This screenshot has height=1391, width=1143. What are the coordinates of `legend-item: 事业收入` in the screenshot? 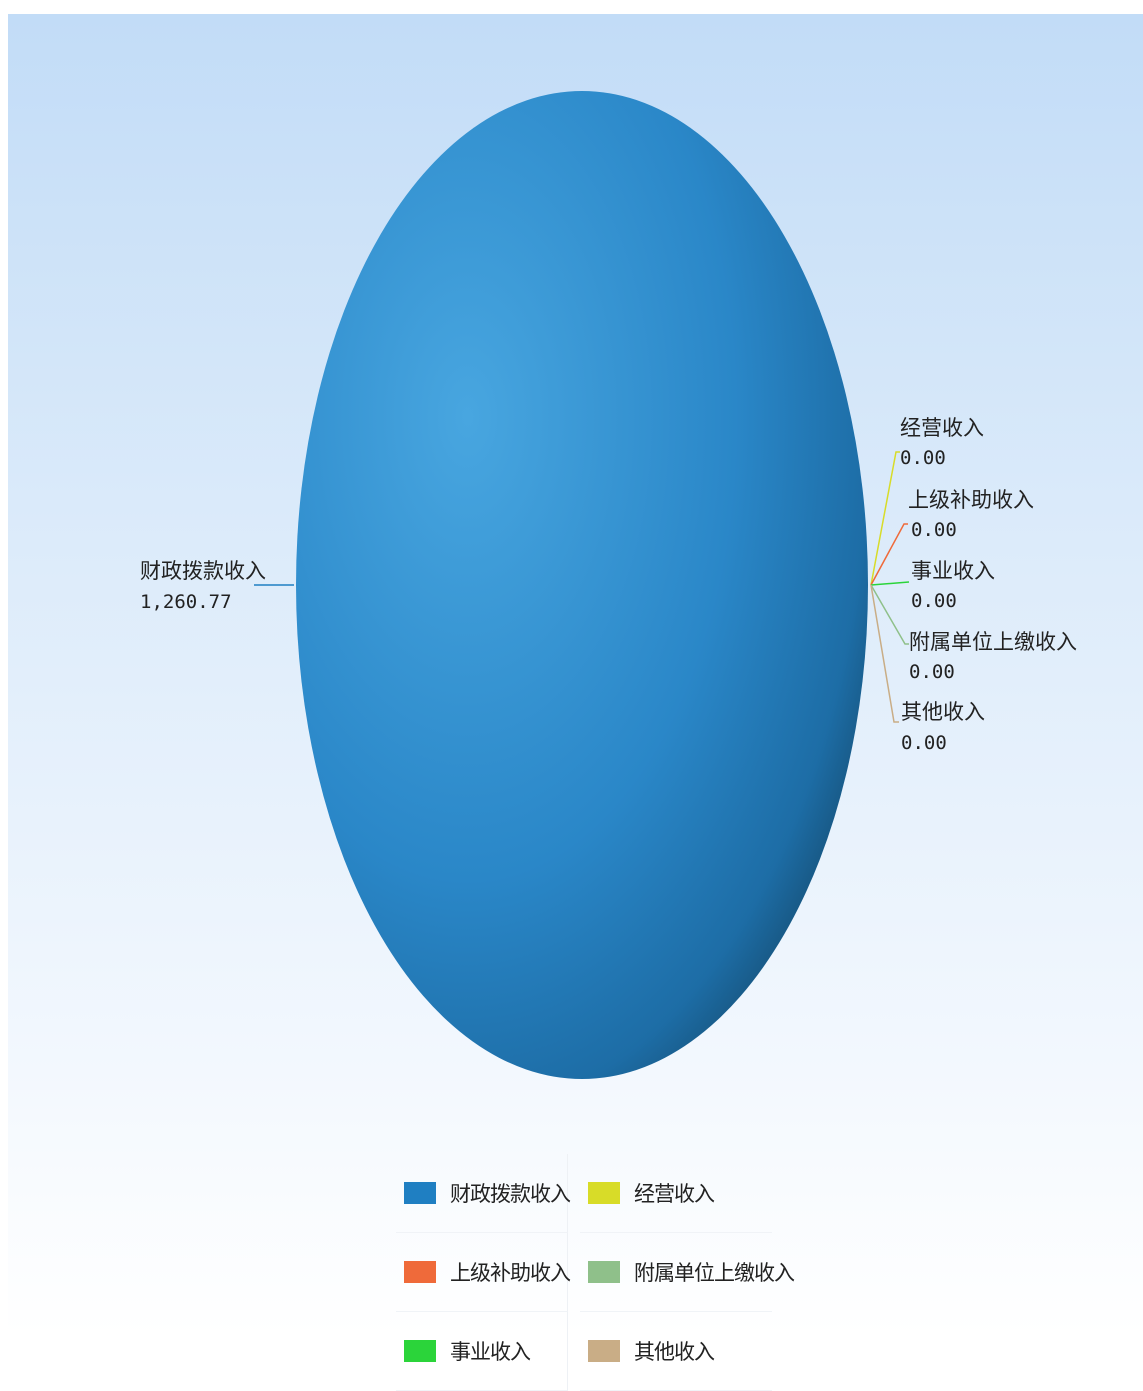 It's located at (482, 1351).